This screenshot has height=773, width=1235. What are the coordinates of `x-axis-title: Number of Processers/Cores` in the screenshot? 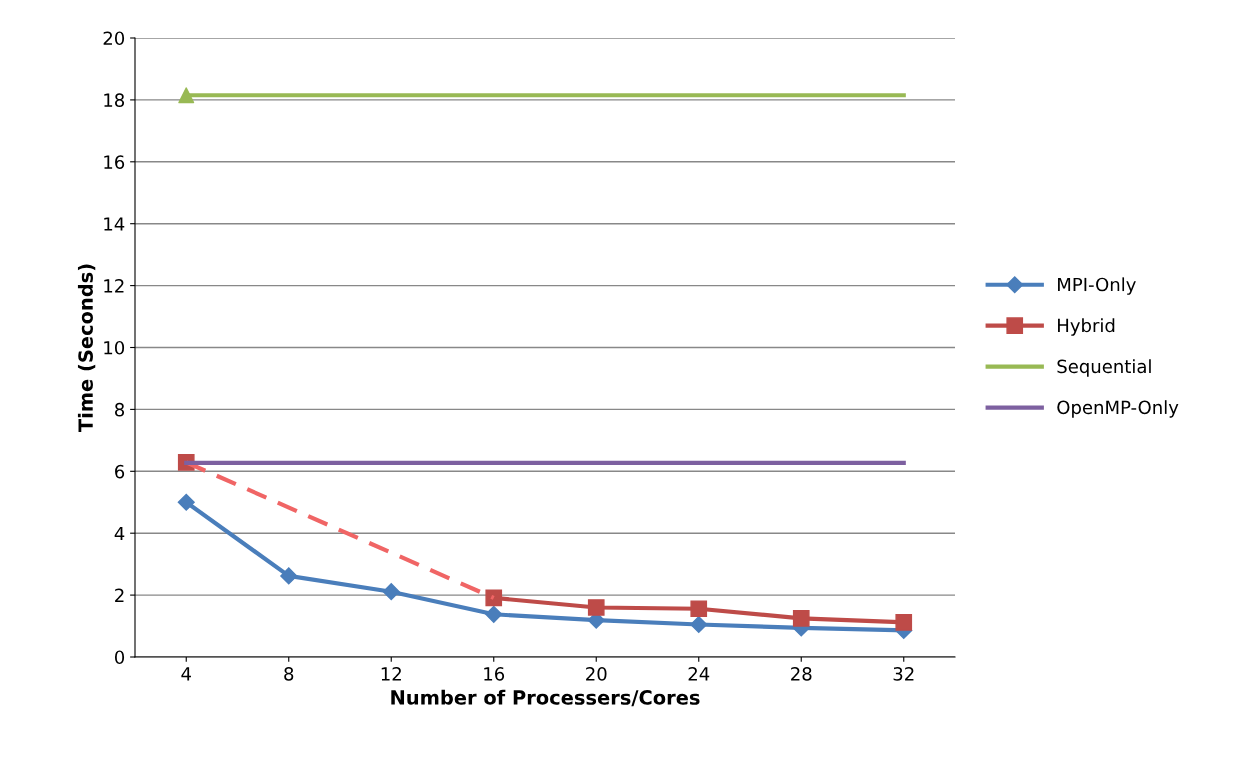 It's located at (545, 698).